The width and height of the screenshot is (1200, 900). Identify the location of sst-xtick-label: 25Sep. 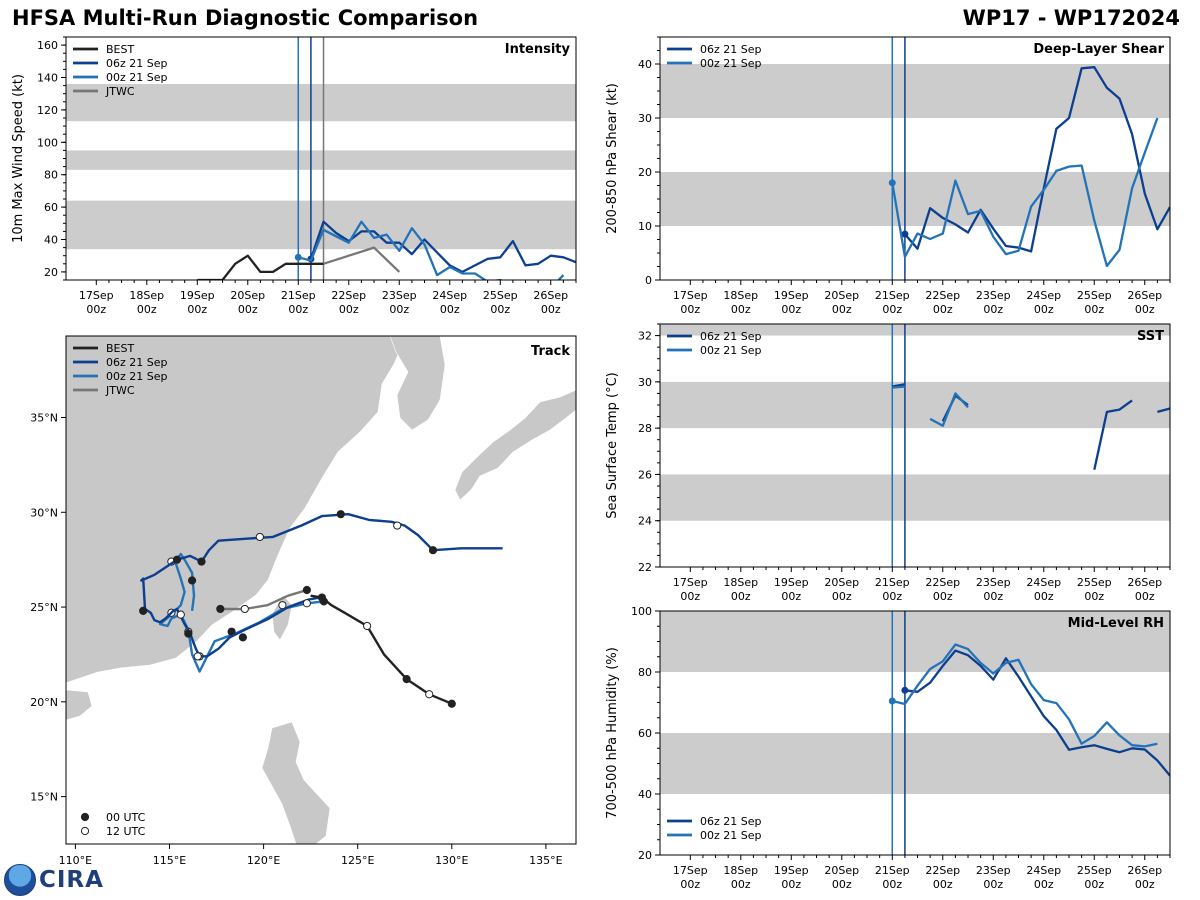
(1094, 582).